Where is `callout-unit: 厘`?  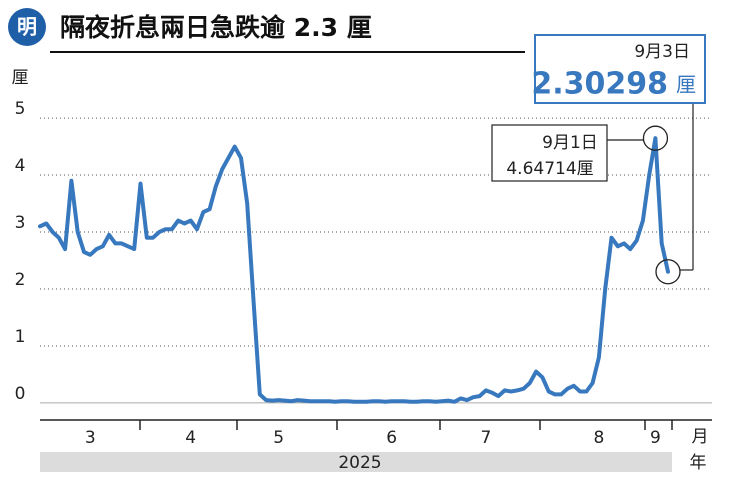 callout-unit: 厘 is located at coordinates (686, 85).